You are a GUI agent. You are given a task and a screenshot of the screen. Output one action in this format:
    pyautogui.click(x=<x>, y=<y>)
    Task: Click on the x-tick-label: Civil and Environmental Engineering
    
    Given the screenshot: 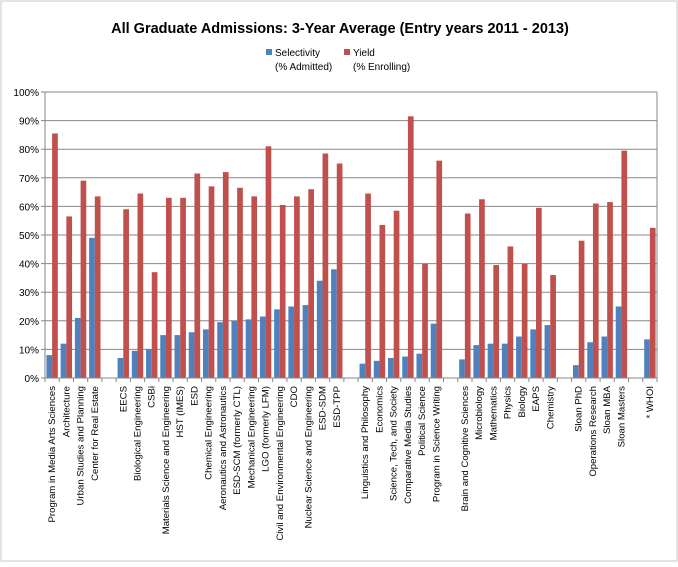 What is the action you would take?
    pyautogui.click(x=280, y=463)
    